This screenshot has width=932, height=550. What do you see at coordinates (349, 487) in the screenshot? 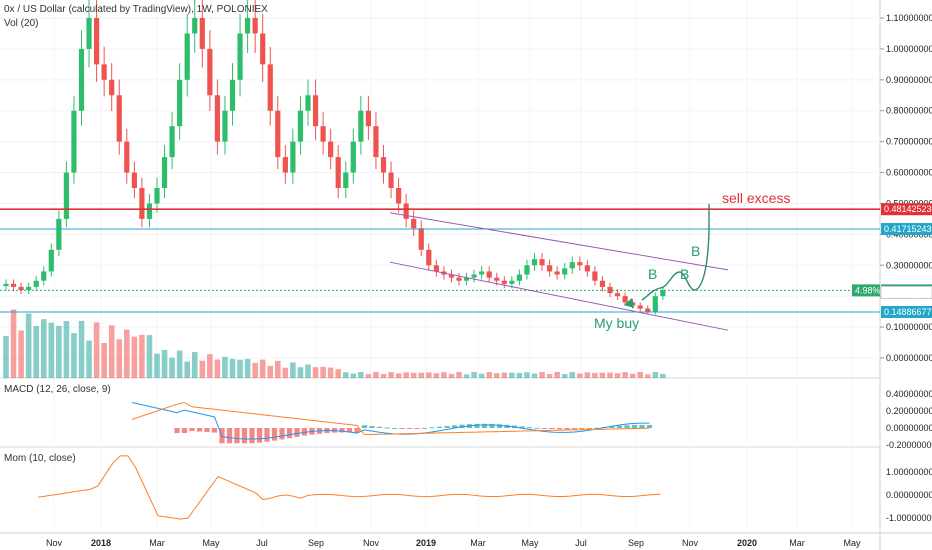
I see `momentum-pane` at bounding box center [349, 487].